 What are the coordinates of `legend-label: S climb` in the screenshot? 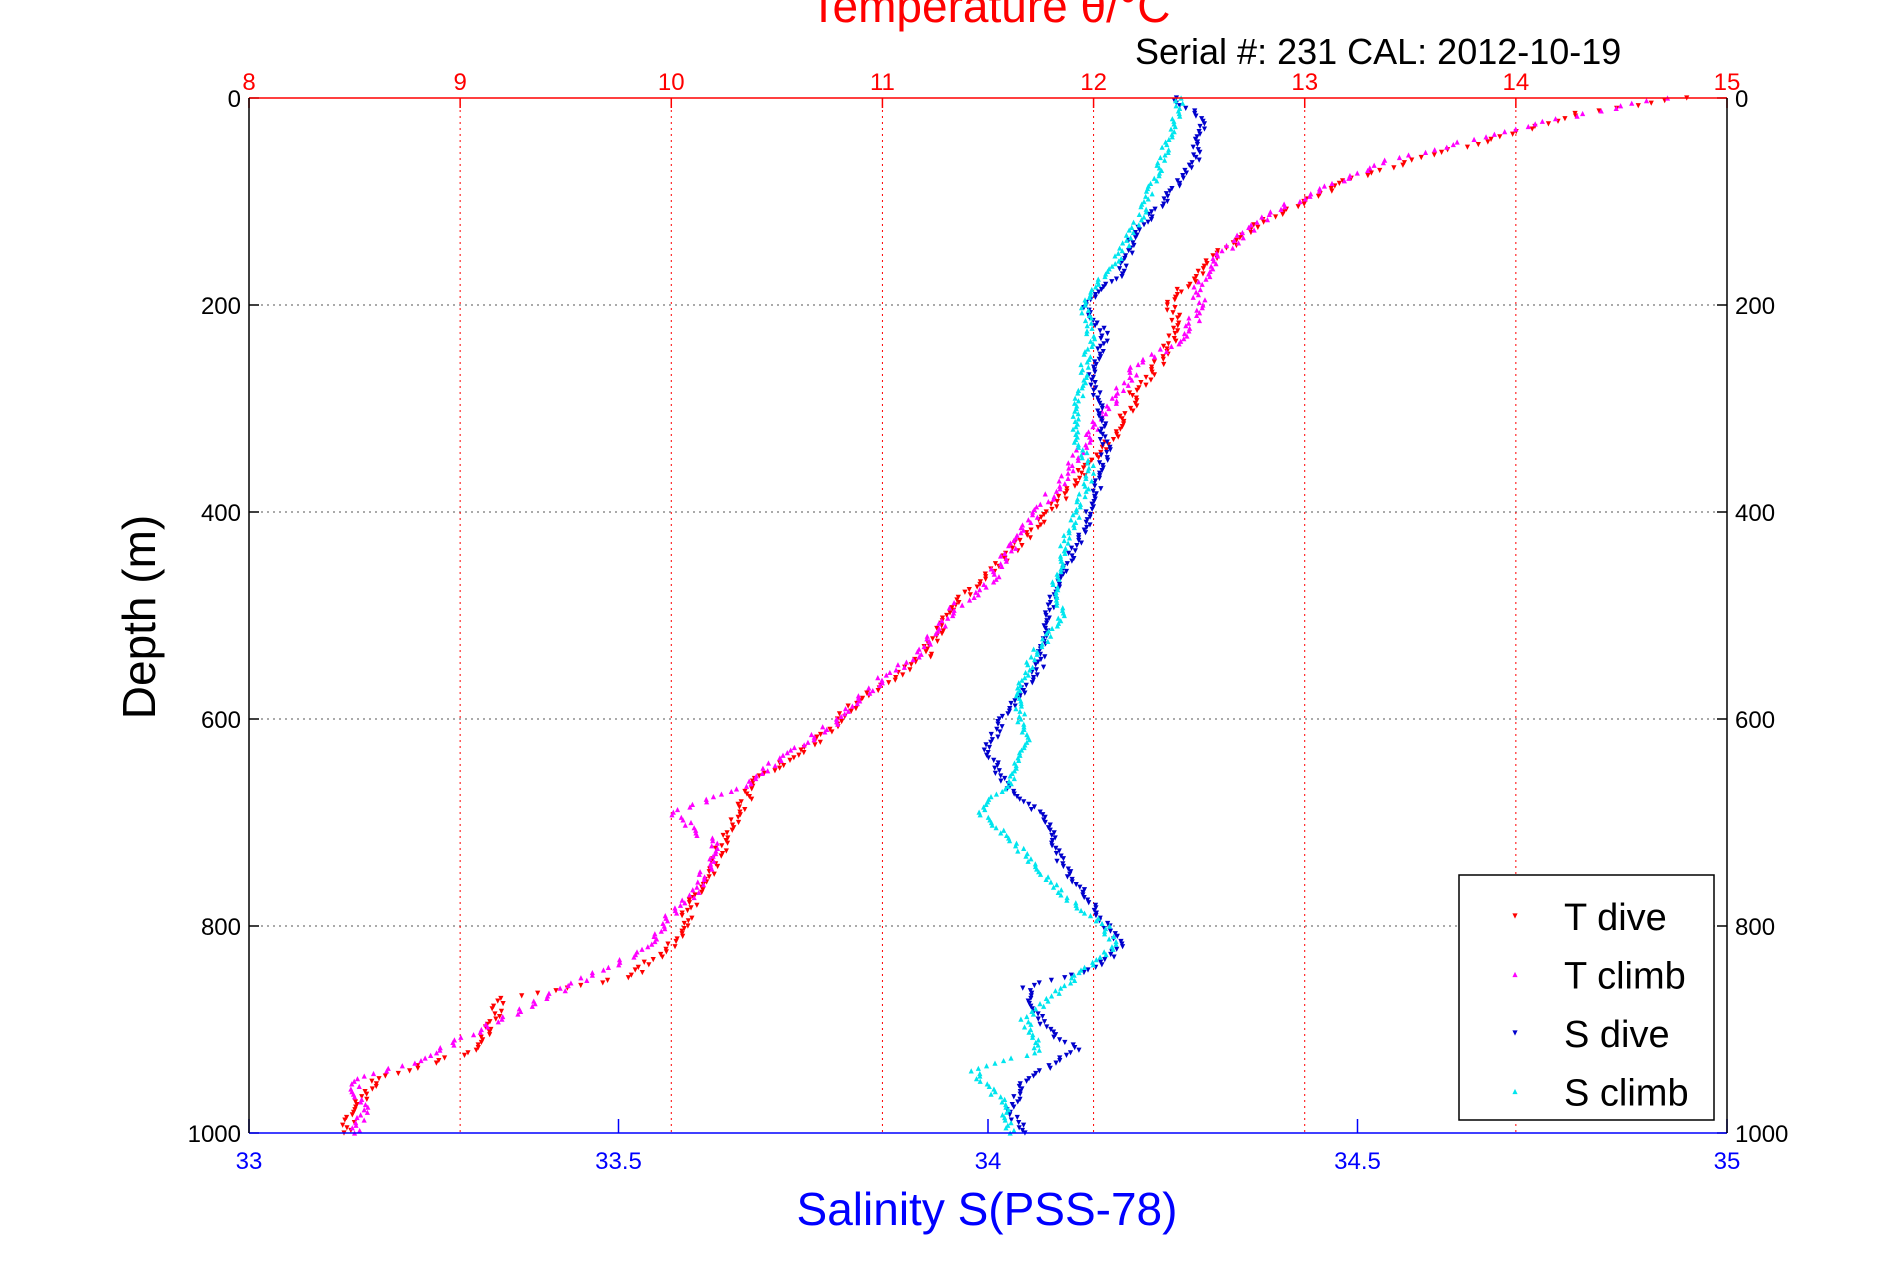 It's located at (1626, 1094).